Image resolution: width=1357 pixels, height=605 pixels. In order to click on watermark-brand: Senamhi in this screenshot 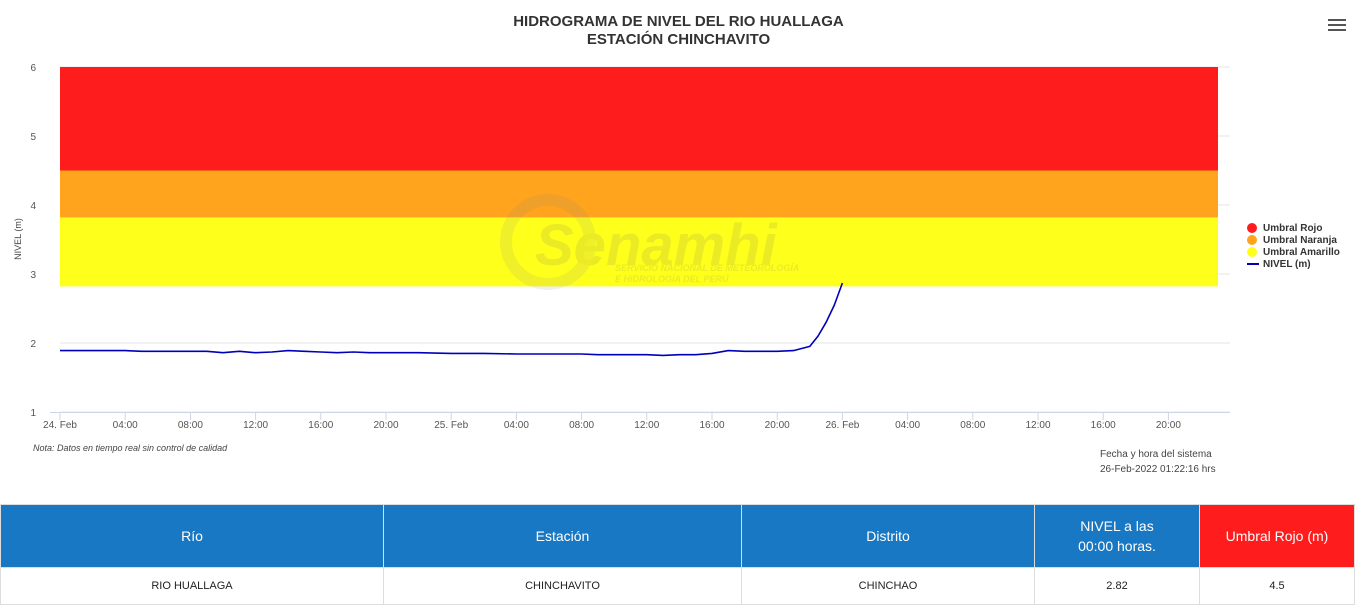, I will do `click(657, 245)`.